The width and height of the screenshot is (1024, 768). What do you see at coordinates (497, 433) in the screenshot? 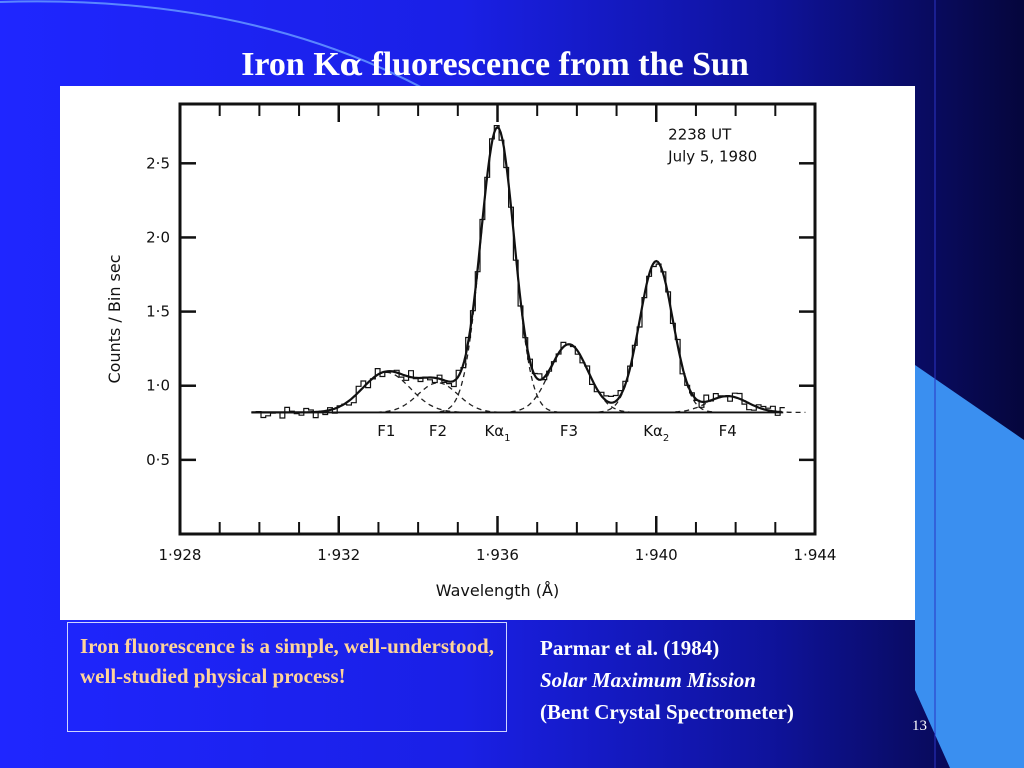
I see `peak-label: Kα1` at bounding box center [497, 433].